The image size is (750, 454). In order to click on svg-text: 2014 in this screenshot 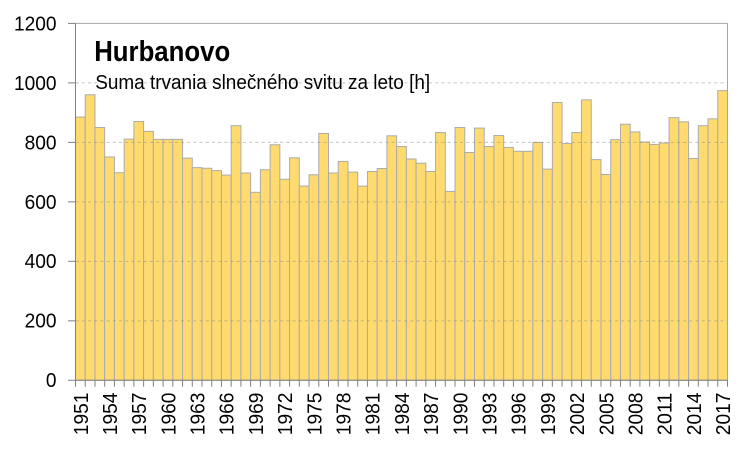, I will do `click(695, 414)`.